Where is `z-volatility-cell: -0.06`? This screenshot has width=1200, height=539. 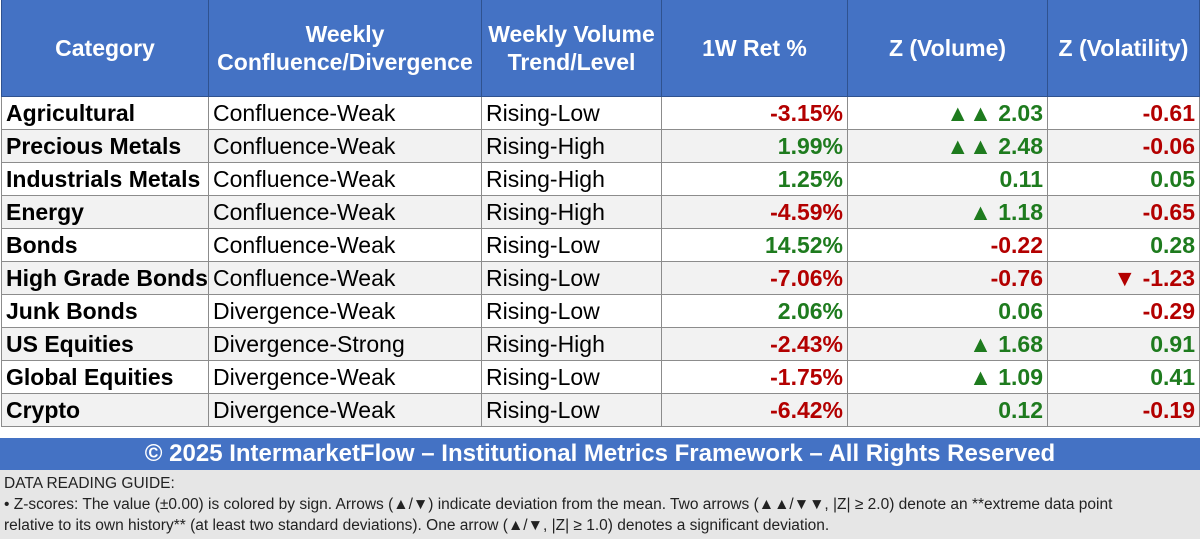
z-volatility-cell: -0.06 is located at coordinates (1123, 146).